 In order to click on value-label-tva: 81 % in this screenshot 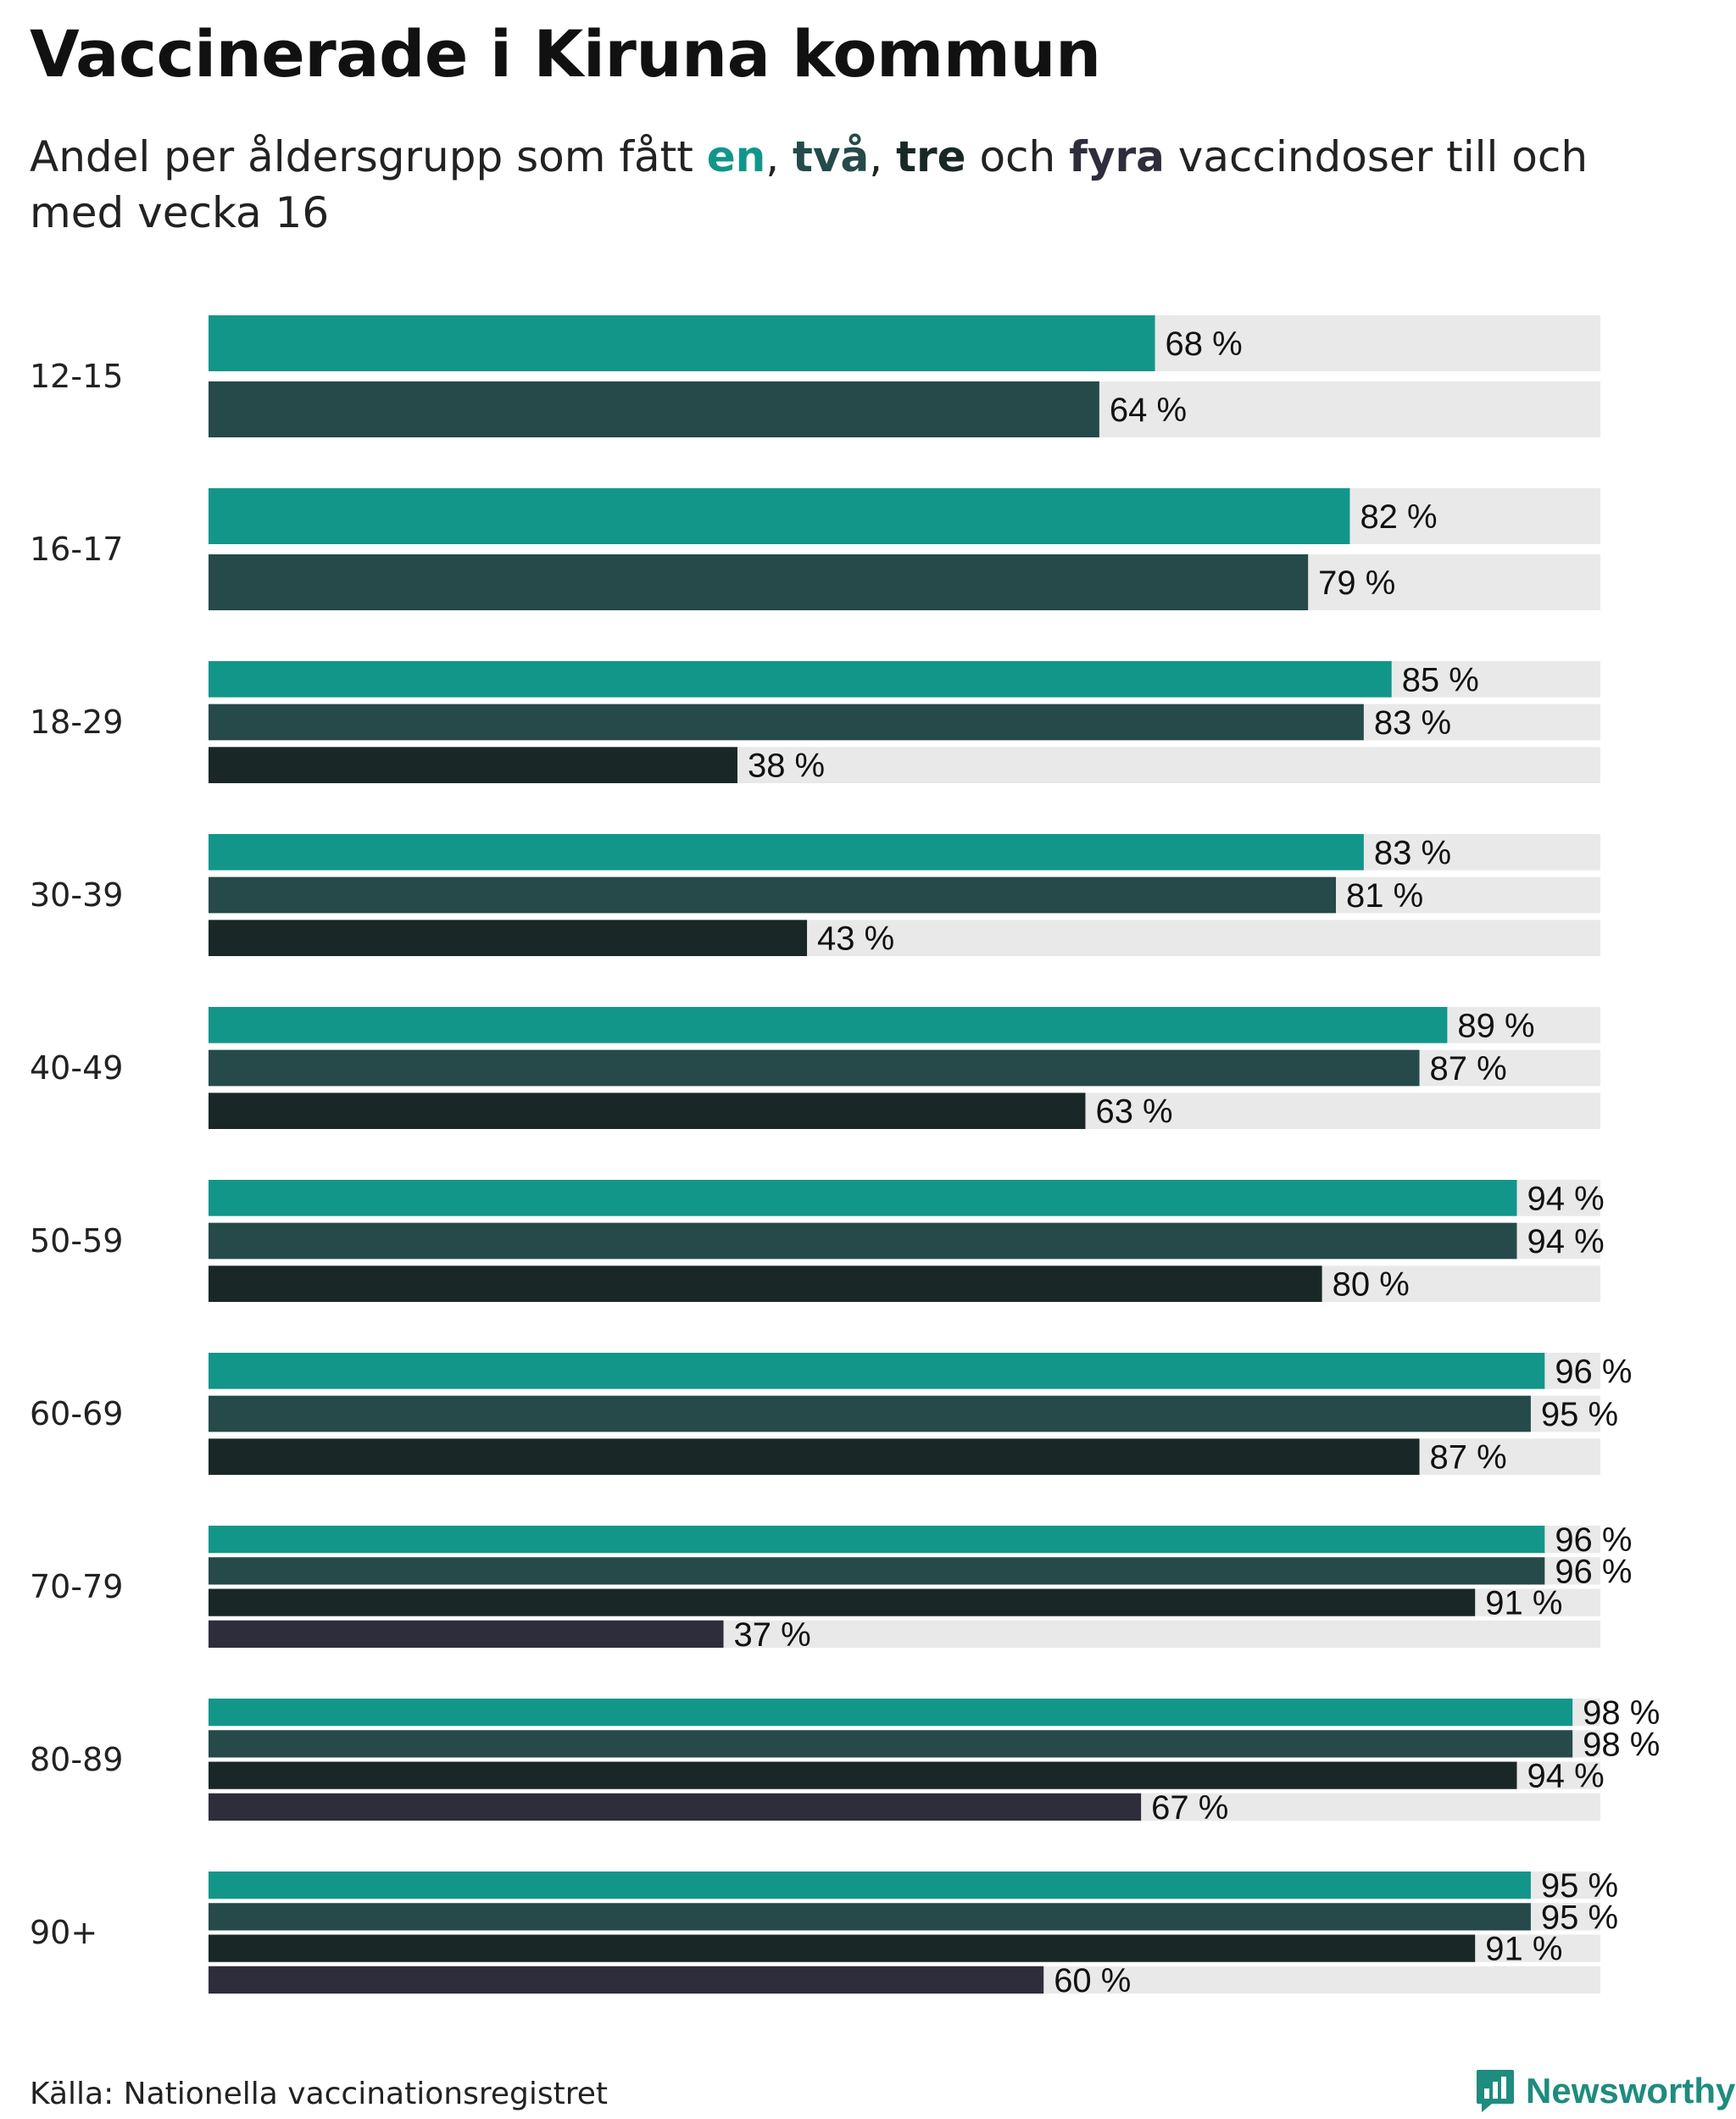, I will do `click(1384, 896)`.